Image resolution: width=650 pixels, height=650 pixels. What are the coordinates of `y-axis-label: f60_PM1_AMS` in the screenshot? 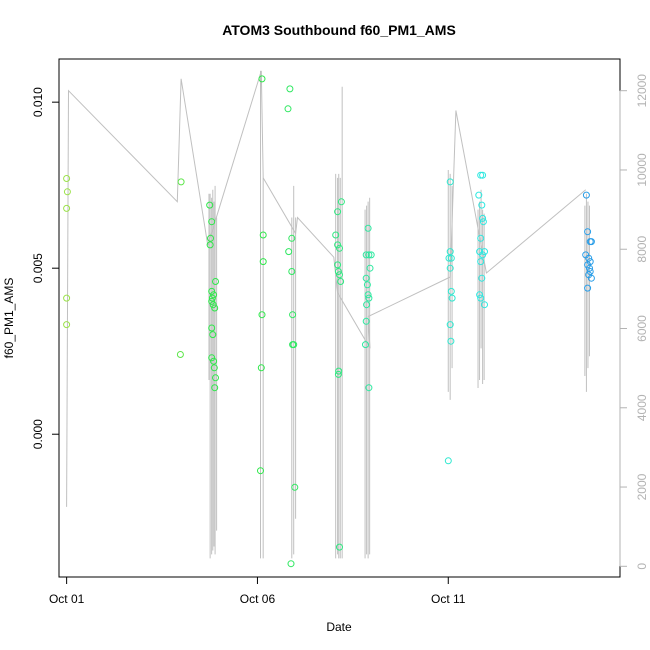 It's located at (9, 318).